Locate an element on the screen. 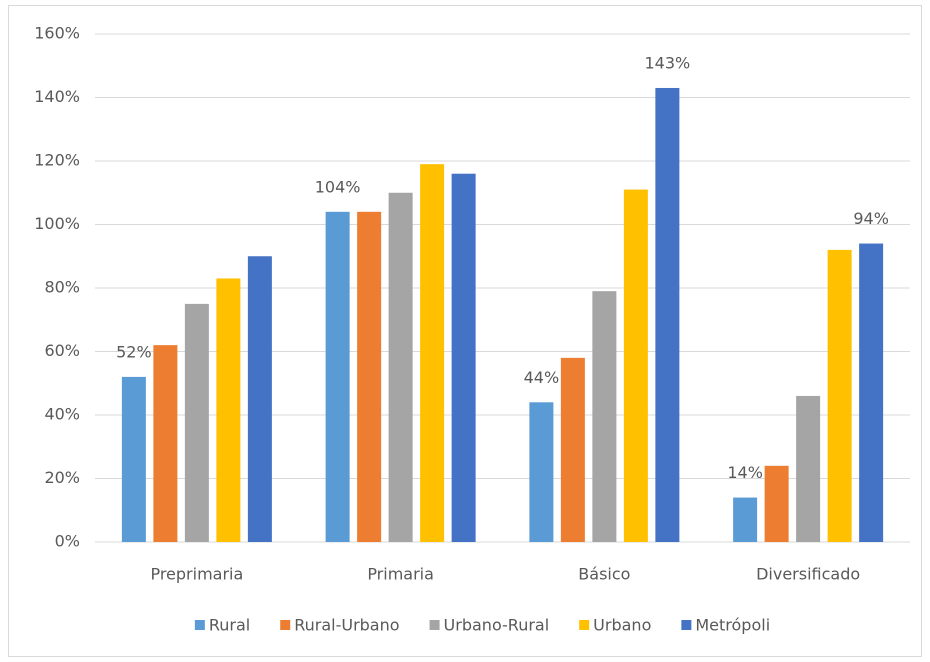 Image resolution: width=930 pixels, height=662 pixels. x-tick-label: Preprimaria is located at coordinates (196, 574).